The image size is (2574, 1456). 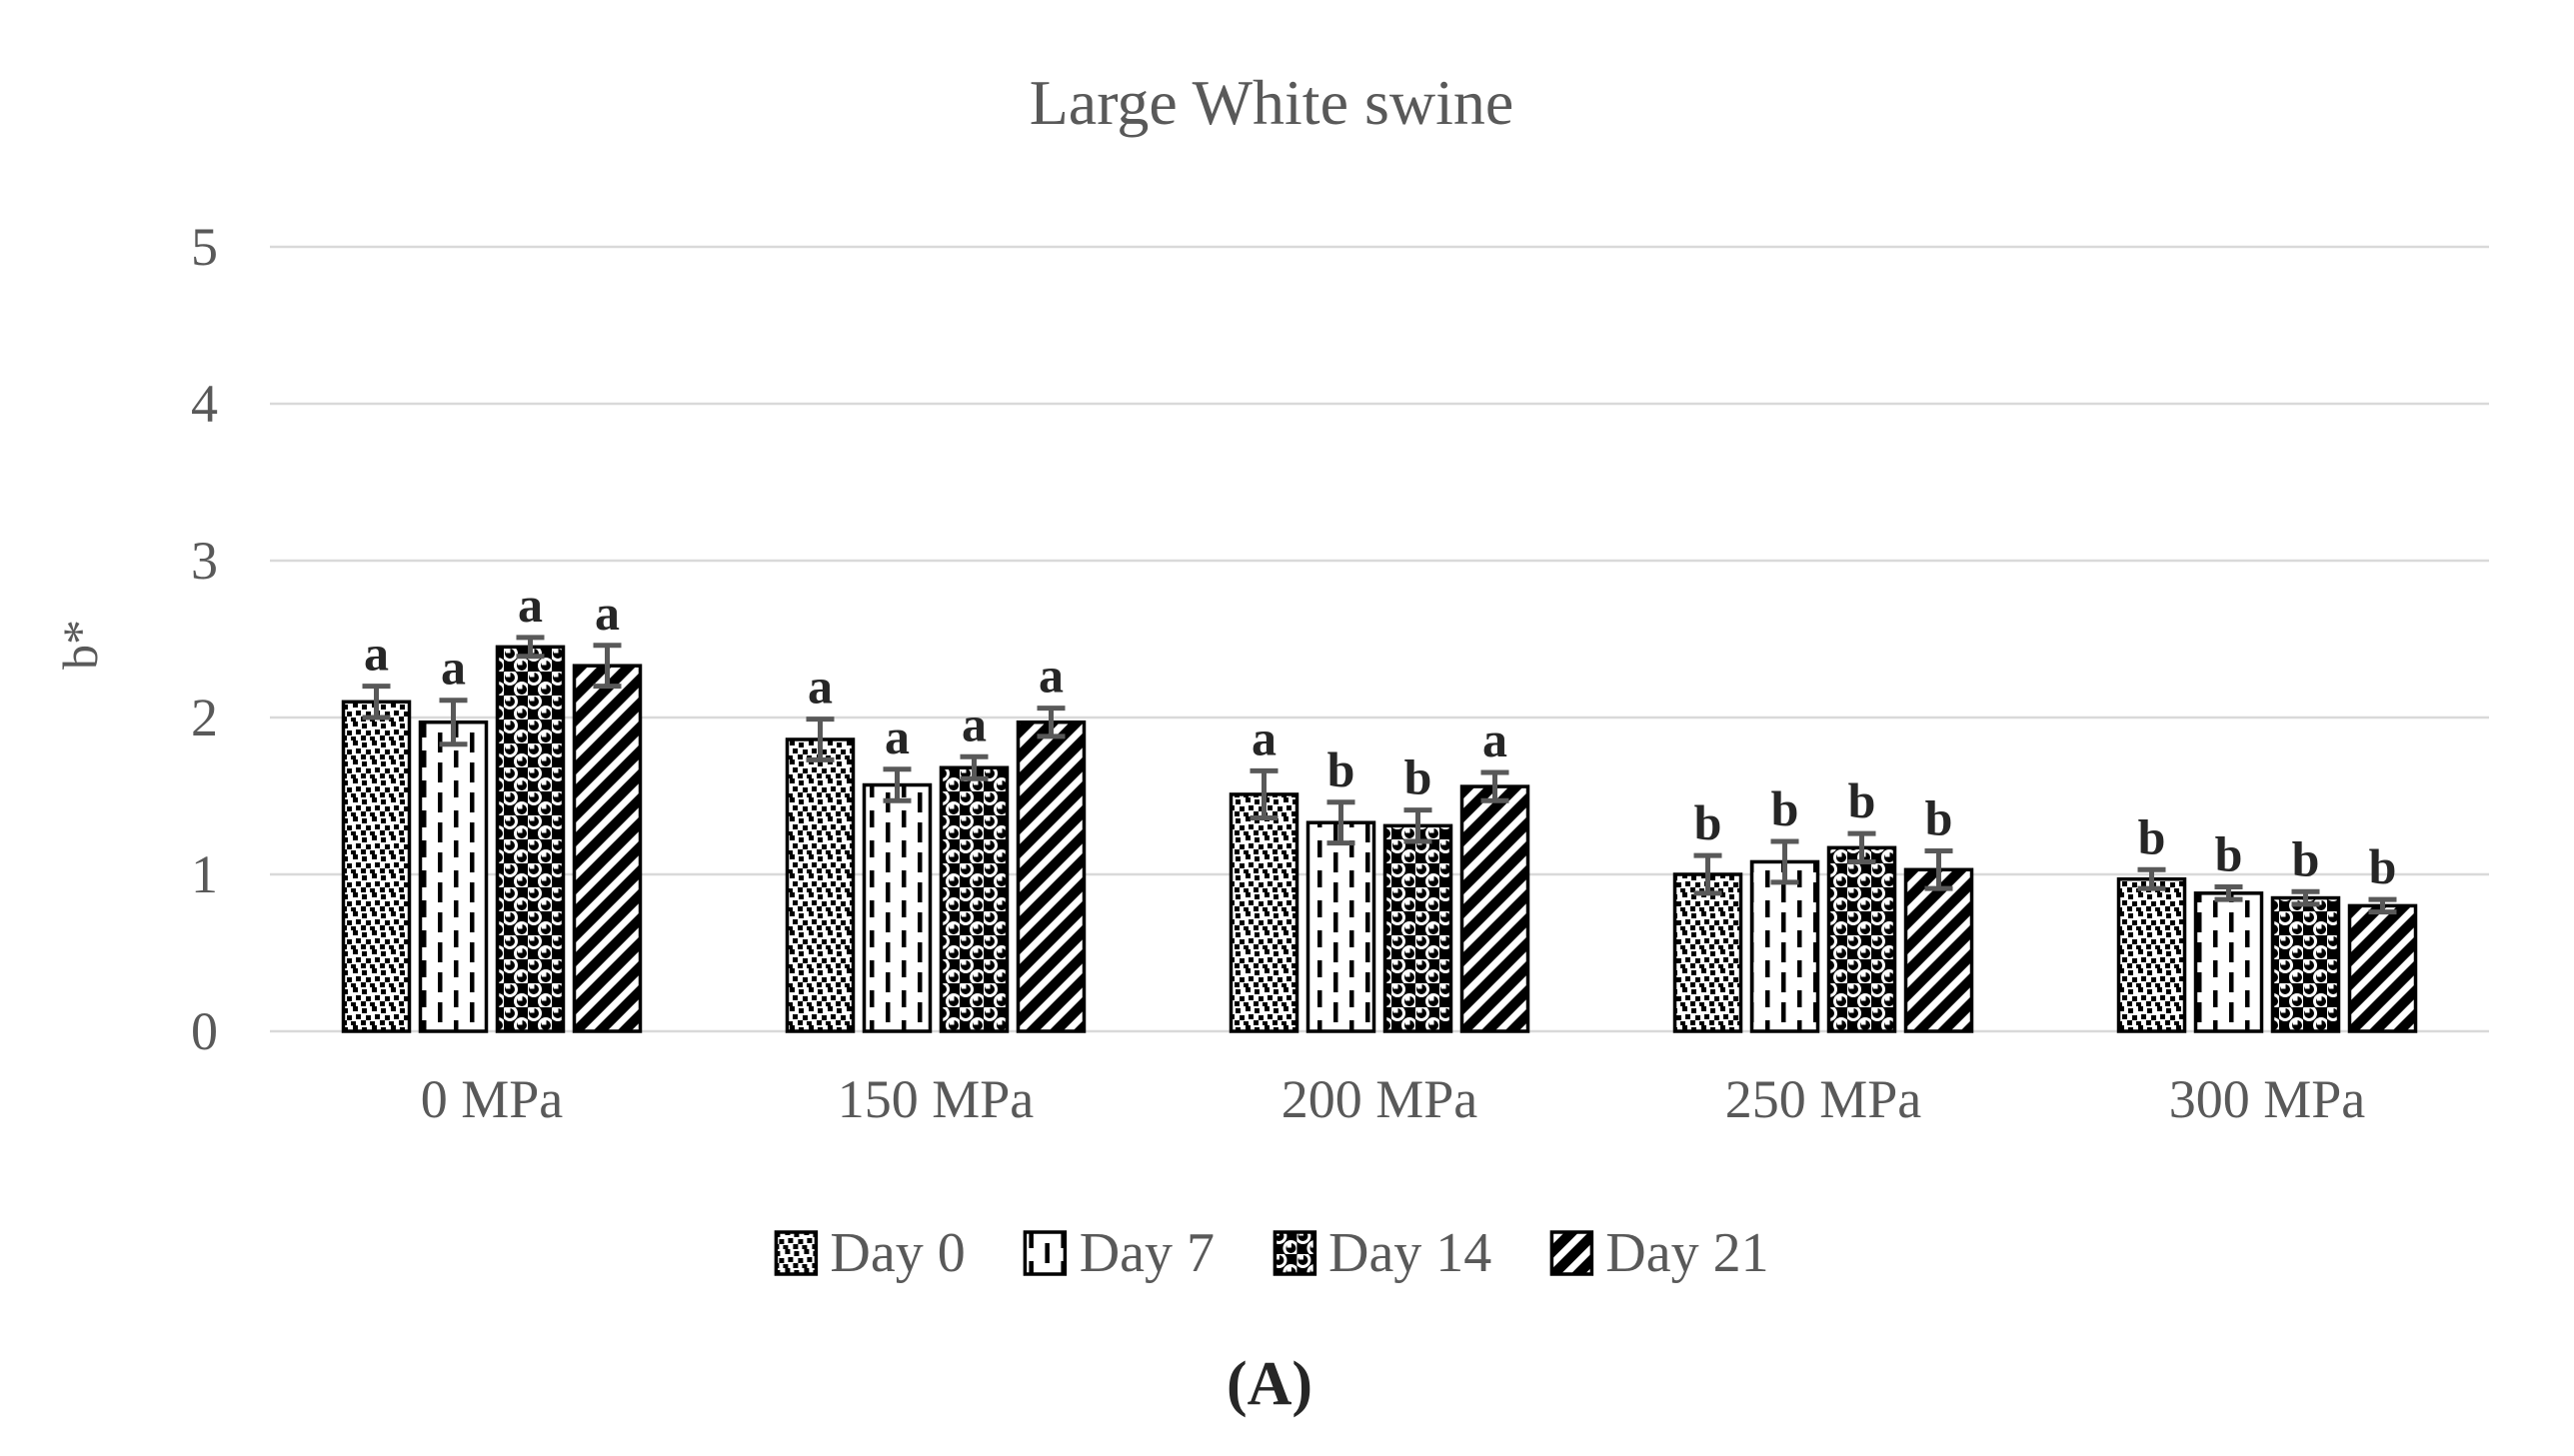 I want to click on legend-label: Day 0, so click(x=898, y=1253).